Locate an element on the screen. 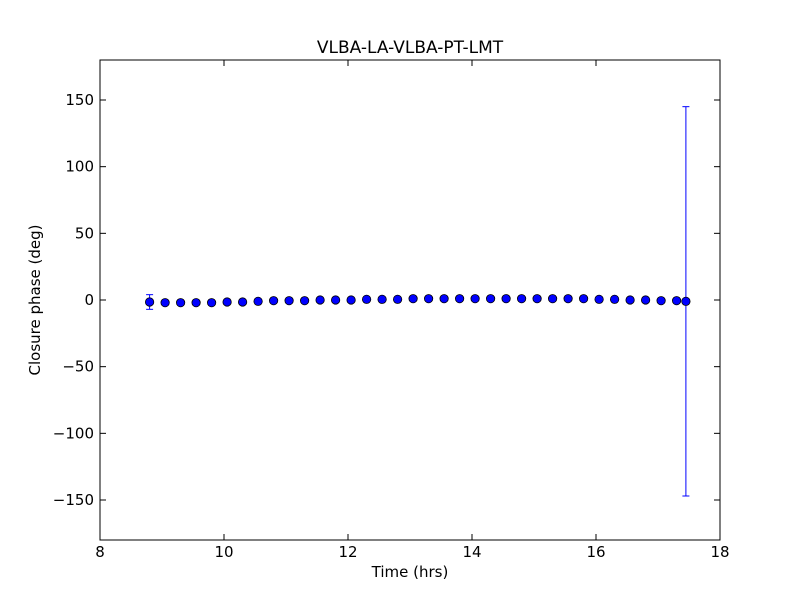  y-tick-label: 150 is located at coordinates (79, 100).